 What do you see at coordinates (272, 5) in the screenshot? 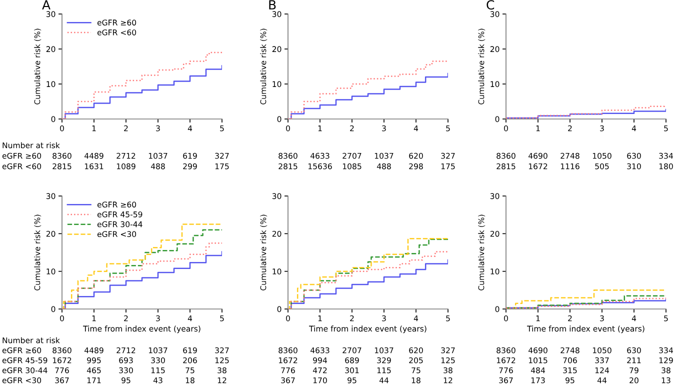
I see `chart-title: B` at bounding box center [272, 5].